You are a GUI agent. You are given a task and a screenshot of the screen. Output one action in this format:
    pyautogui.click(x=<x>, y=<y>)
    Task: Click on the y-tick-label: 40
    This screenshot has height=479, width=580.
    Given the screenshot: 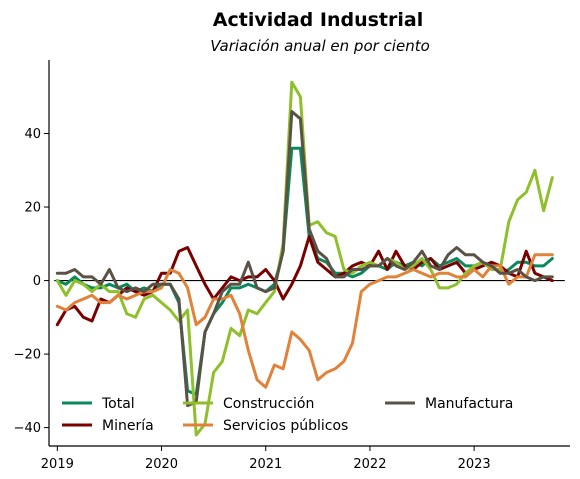 What is the action you would take?
    pyautogui.click(x=32, y=134)
    